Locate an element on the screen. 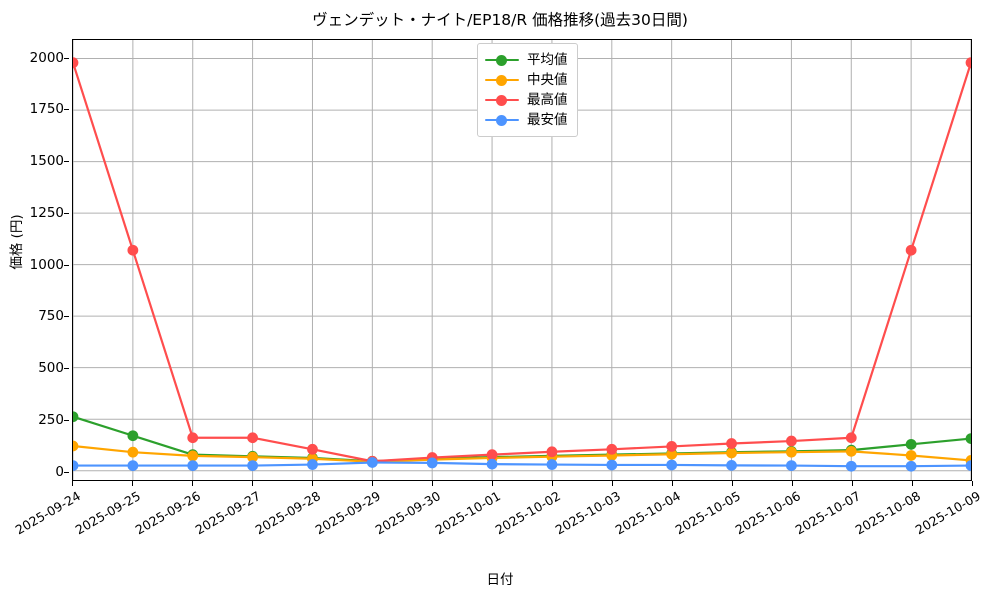  y-tick-label: 2000 is located at coordinates (46, 57).